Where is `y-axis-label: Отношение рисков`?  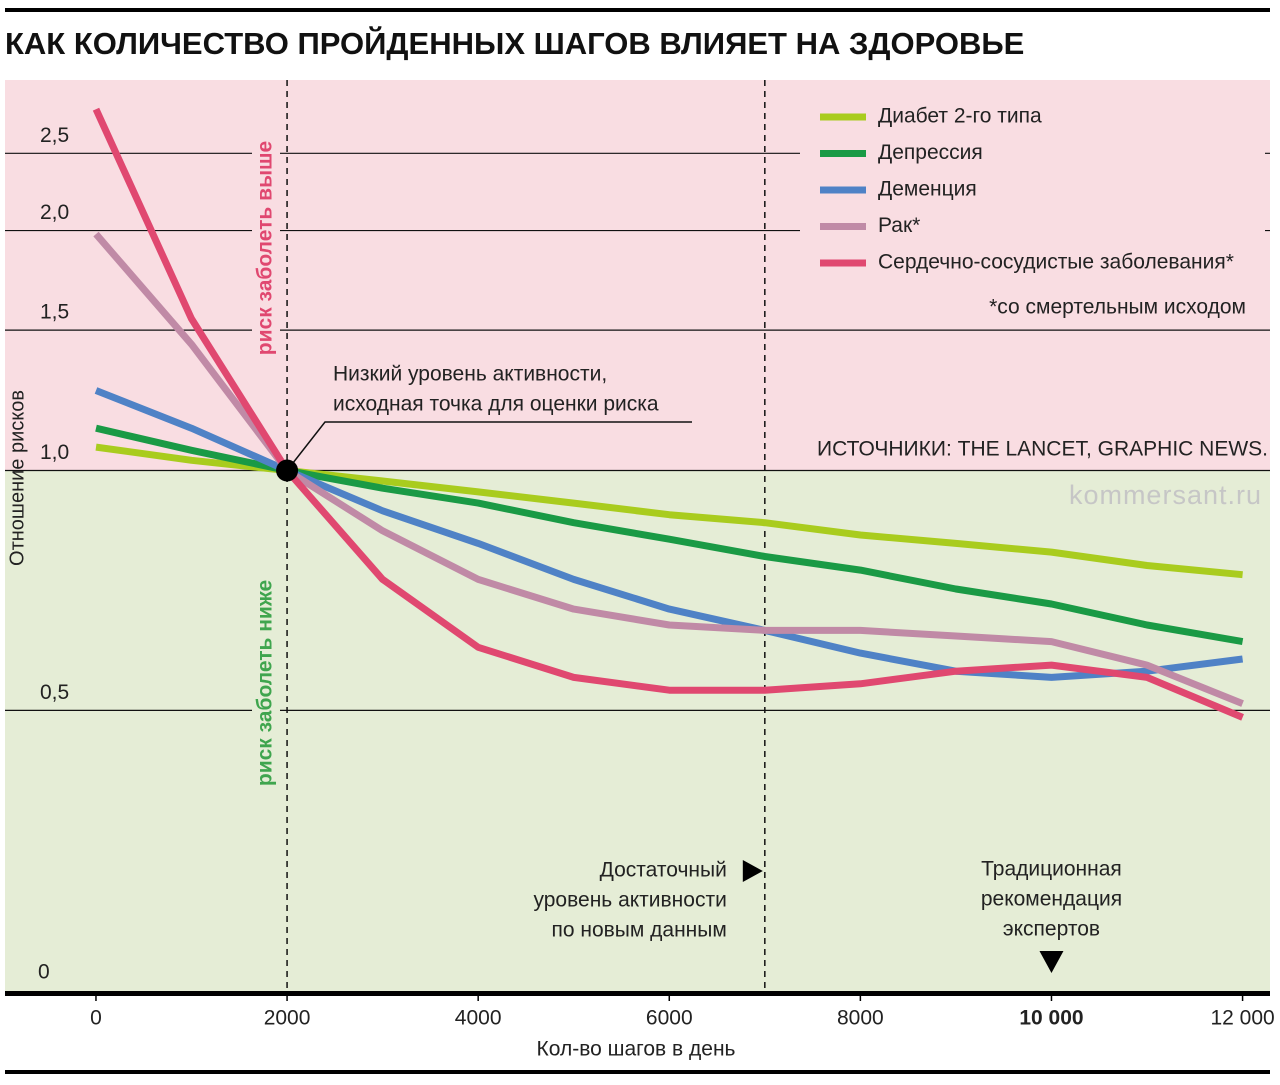 y-axis-label: Отношение рисков is located at coordinates (17, 478).